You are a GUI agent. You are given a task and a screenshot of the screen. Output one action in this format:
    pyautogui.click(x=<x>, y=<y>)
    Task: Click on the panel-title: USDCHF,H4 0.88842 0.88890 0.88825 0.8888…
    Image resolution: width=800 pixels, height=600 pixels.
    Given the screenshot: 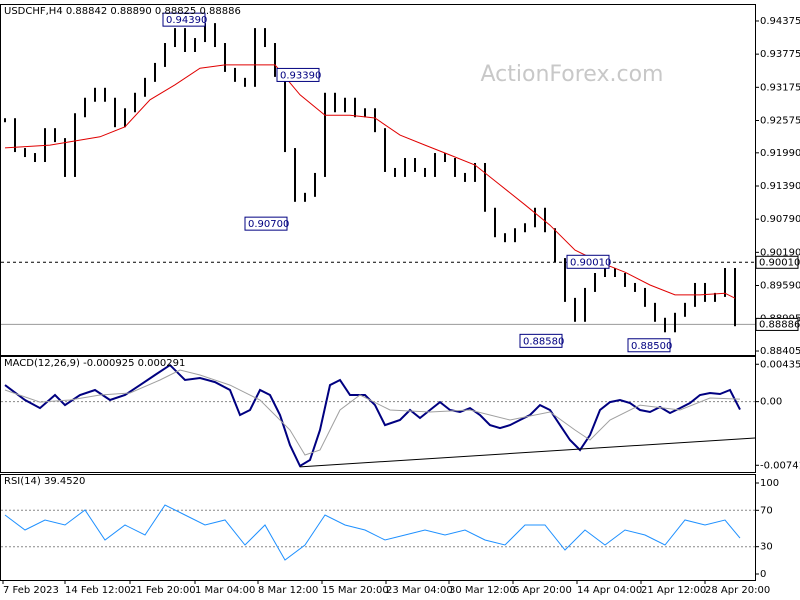 What is the action you would take?
    pyautogui.click(x=122, y=11)
    